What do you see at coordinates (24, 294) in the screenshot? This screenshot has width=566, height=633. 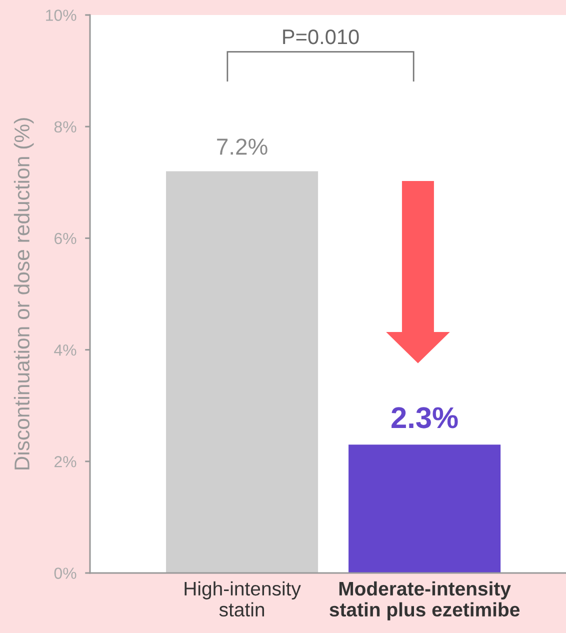 I see `y-axis-title: Discontinuation or dose reduction (%)` at bounding box center [24, 294].